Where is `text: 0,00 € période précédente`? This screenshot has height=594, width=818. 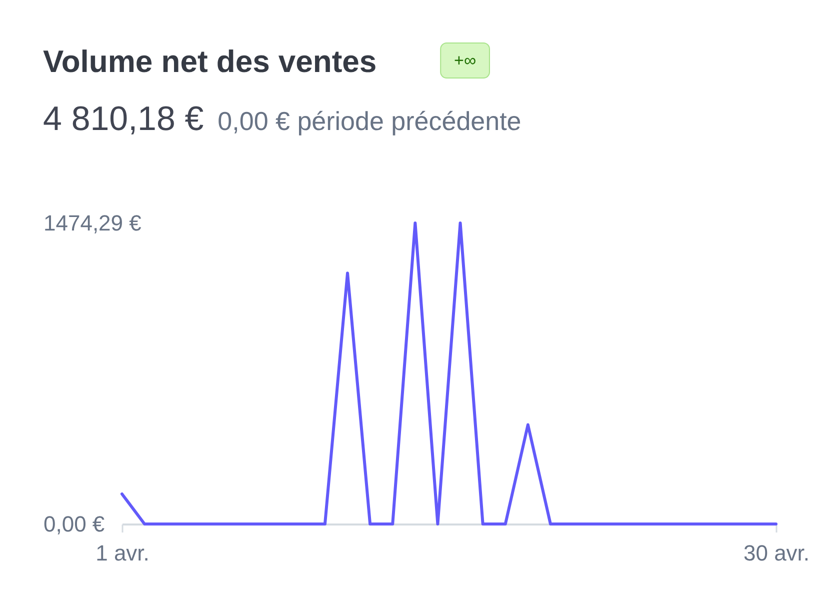 text: 0,00 € période précédente is located at coordinates (370, 121).